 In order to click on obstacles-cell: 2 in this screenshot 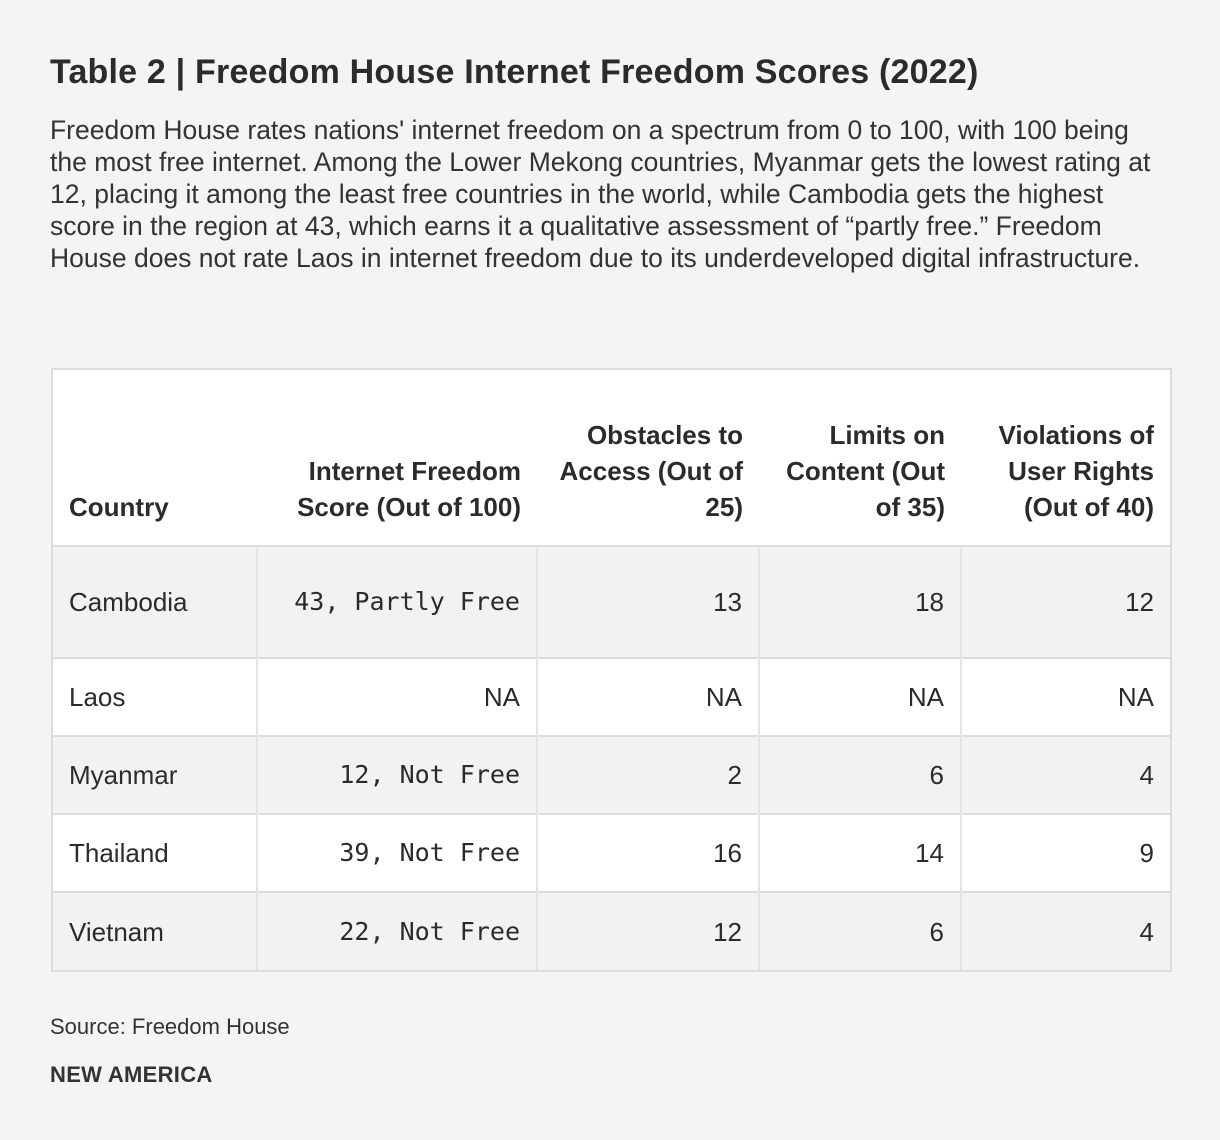, I will do `click(647, 774)`.